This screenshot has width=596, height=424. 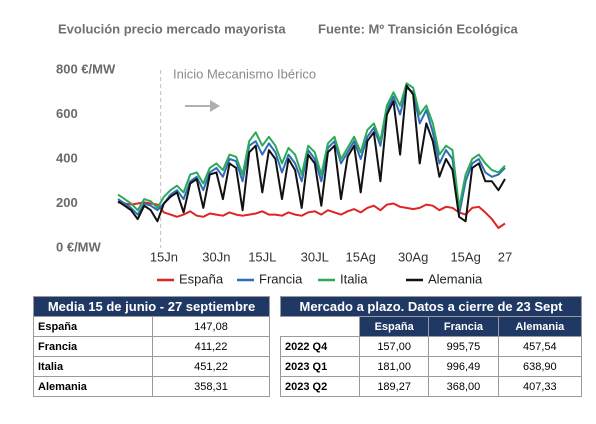 What do you see at coordinates (201, 278) in the screenshot?
I see `legend-label: España` at bounding box center [201, 278].